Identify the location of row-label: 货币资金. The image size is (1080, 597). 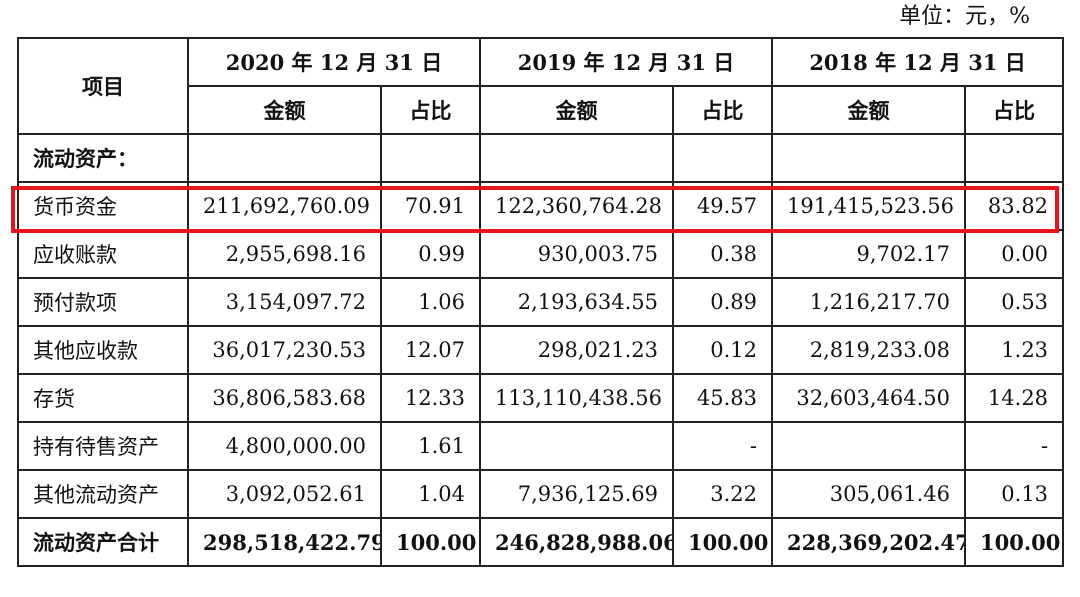
(103, 206).